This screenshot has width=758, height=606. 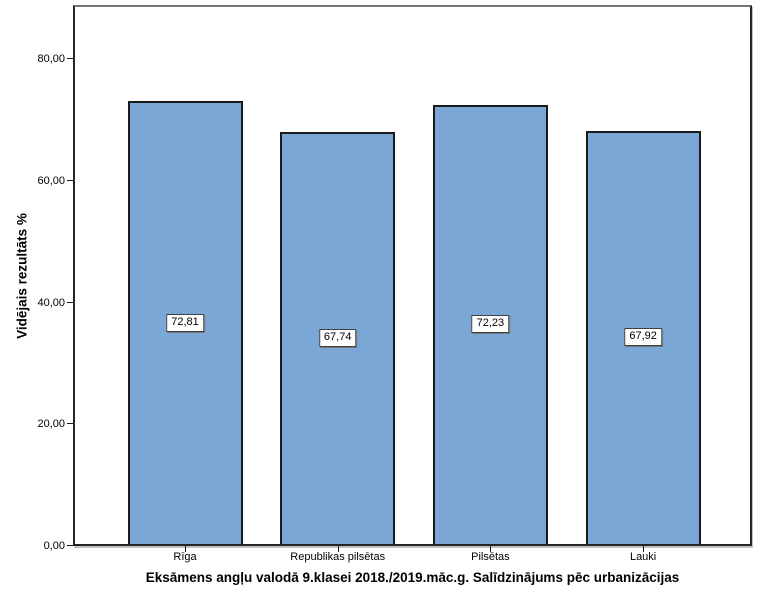 I want to click on category-label-2: Republikas pilsētas, so click(x=338, y=557).